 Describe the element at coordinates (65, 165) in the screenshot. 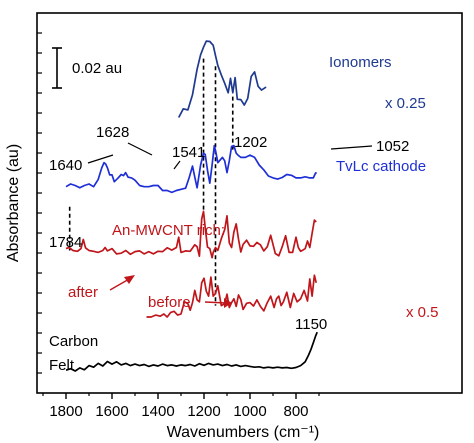

I see `peak-label-1640: 1640` at that location.